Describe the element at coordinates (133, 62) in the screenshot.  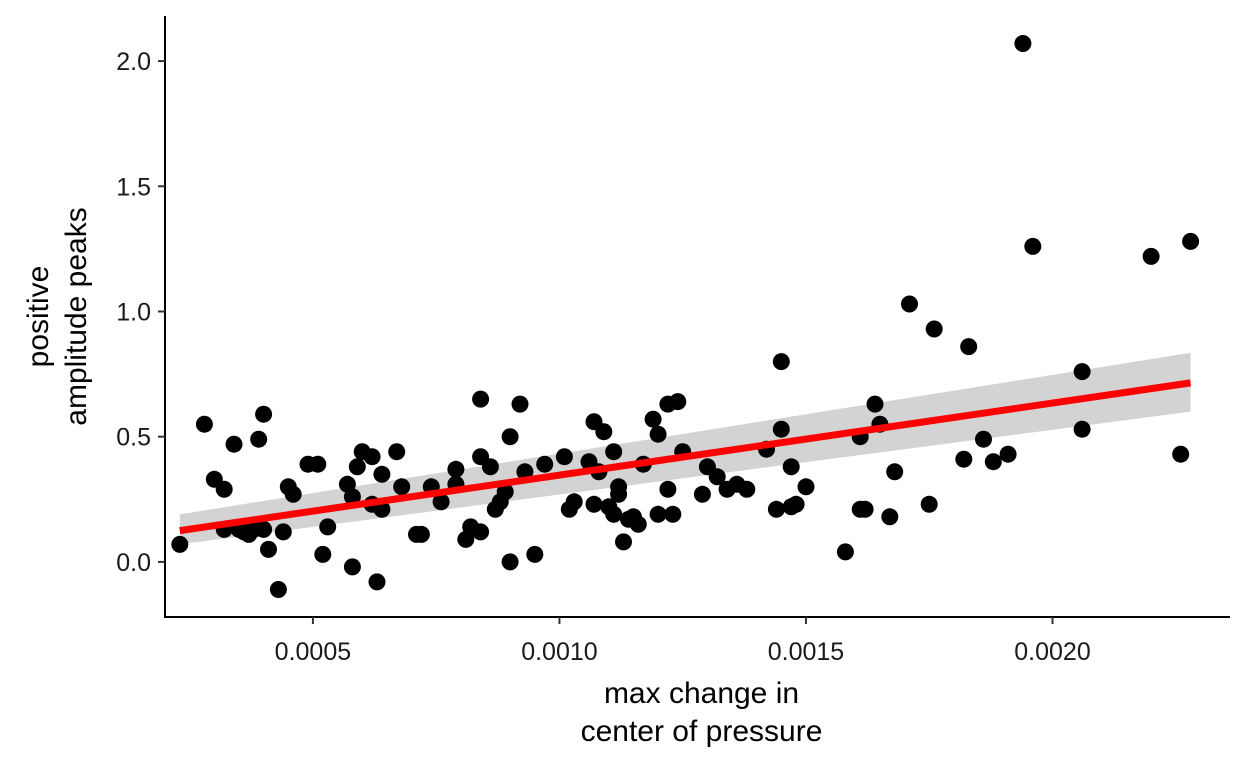
I see `y-tick-label: 2.0` at that location.